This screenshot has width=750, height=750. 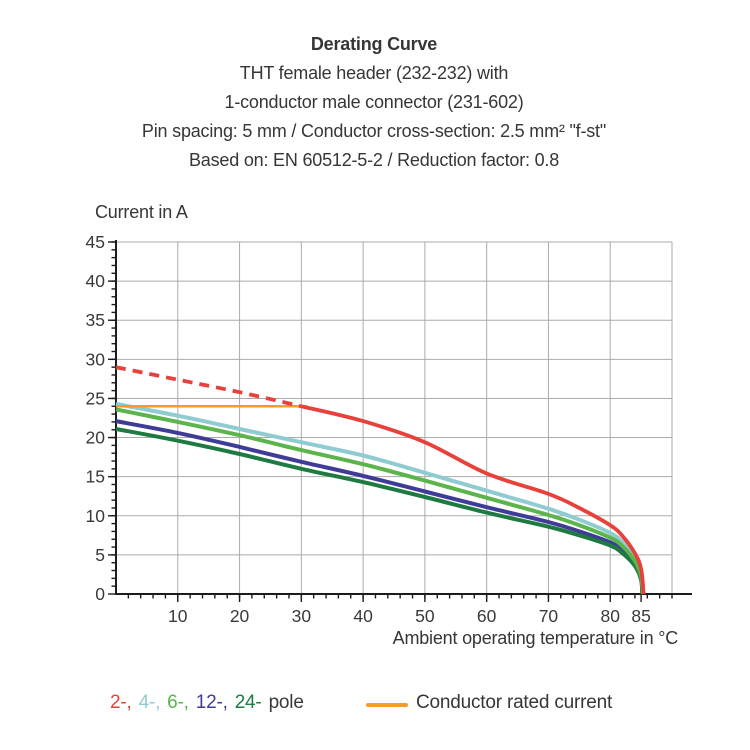 What do you see at coordinates (487, 616) in the screenshot?
I see `x-tick-label: 60` at bounding box center [487, 616].